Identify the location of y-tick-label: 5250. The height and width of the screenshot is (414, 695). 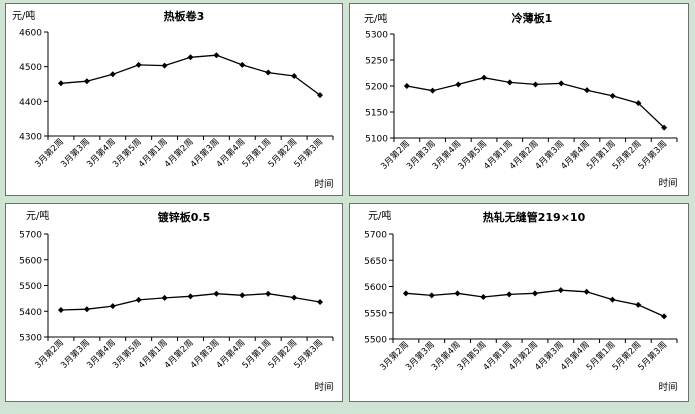
(376, 62).